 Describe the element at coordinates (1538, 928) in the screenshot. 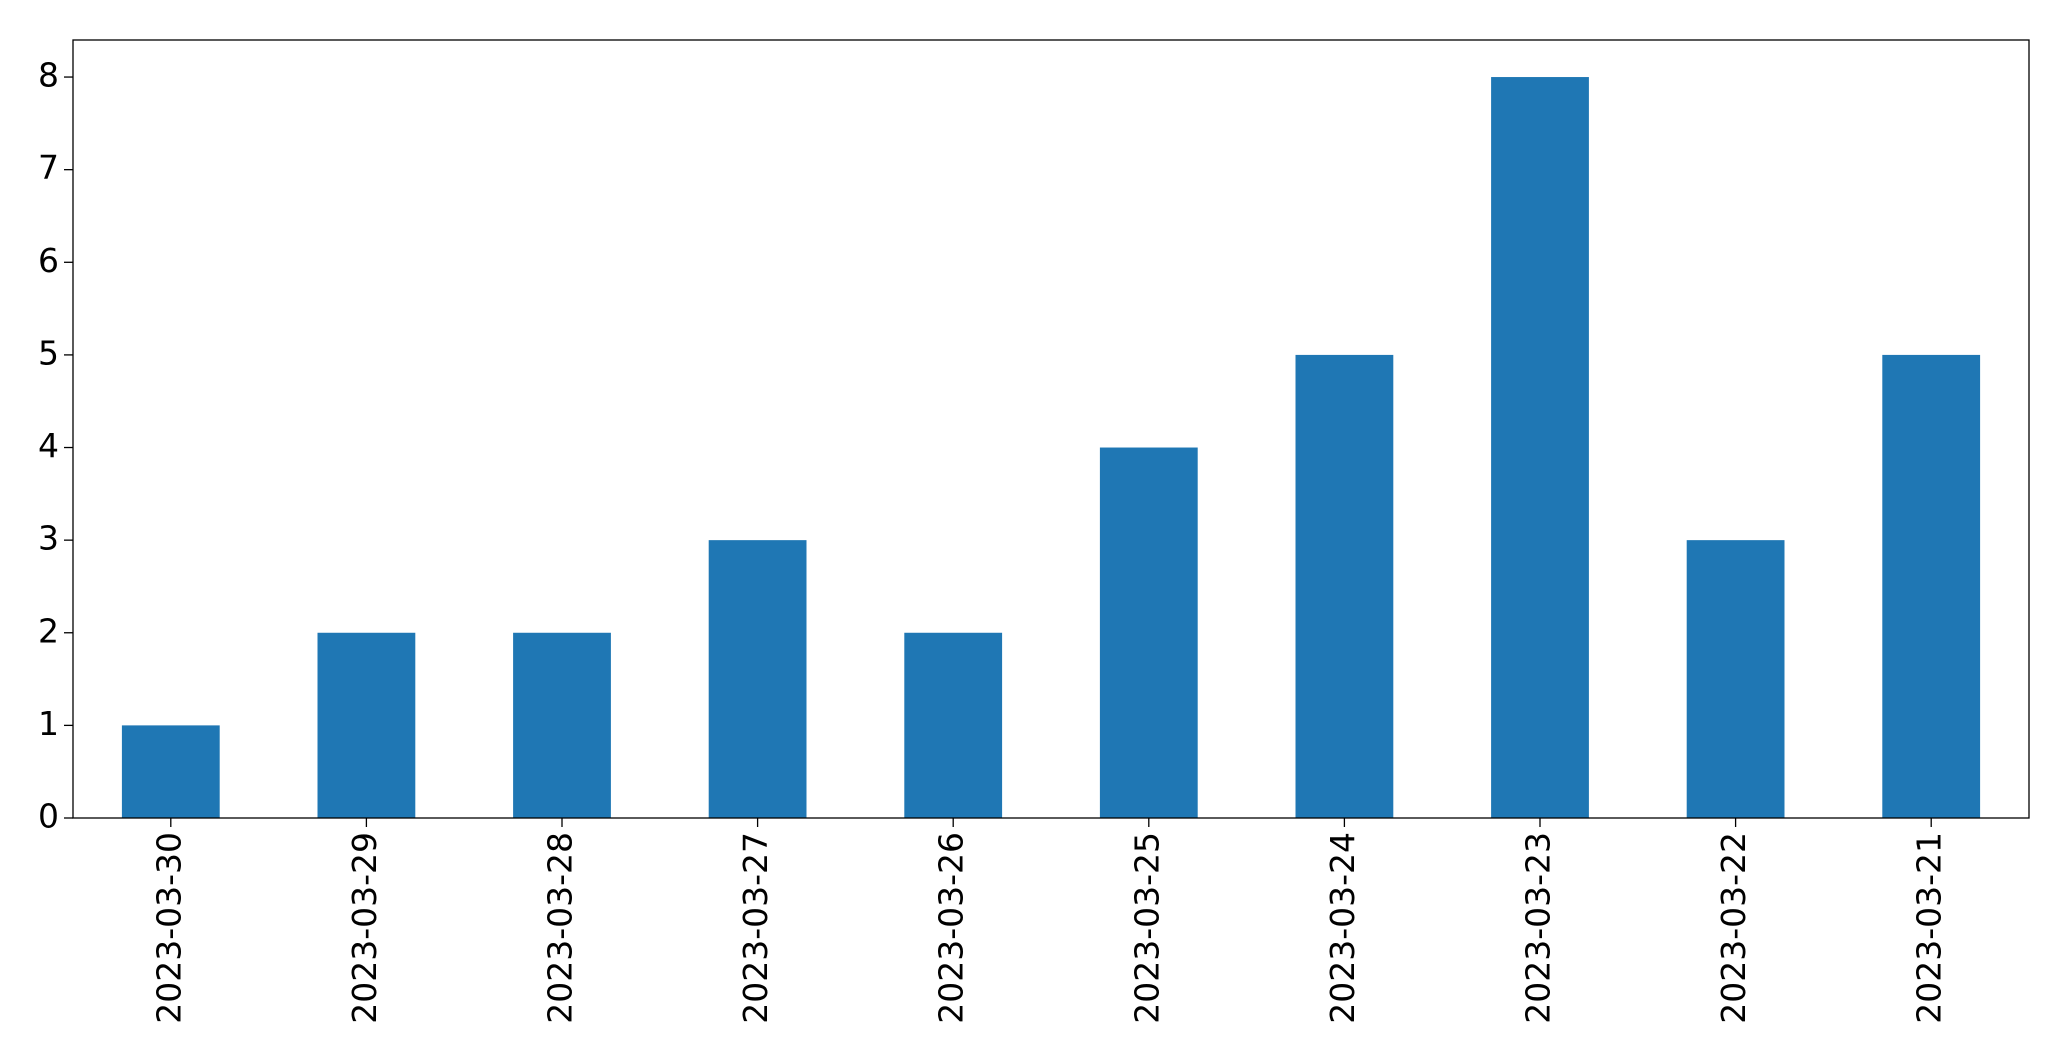

I see `x-tick-label: 2023-03-23` at that location.